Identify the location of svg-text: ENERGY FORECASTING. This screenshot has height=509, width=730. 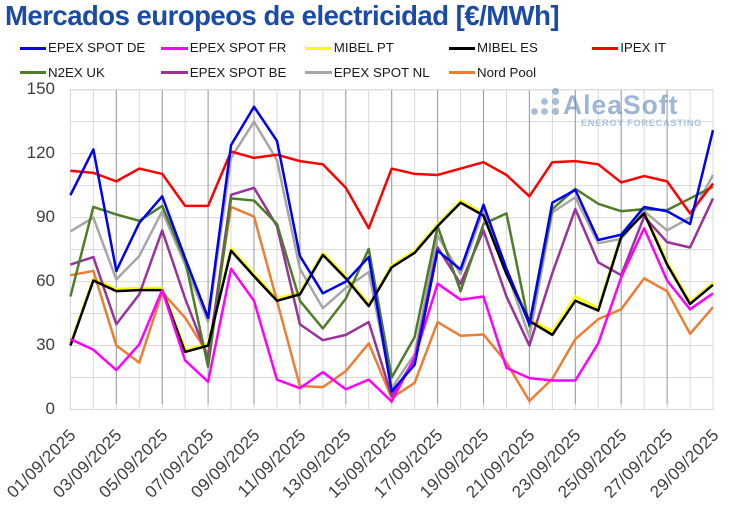
(641, 122).